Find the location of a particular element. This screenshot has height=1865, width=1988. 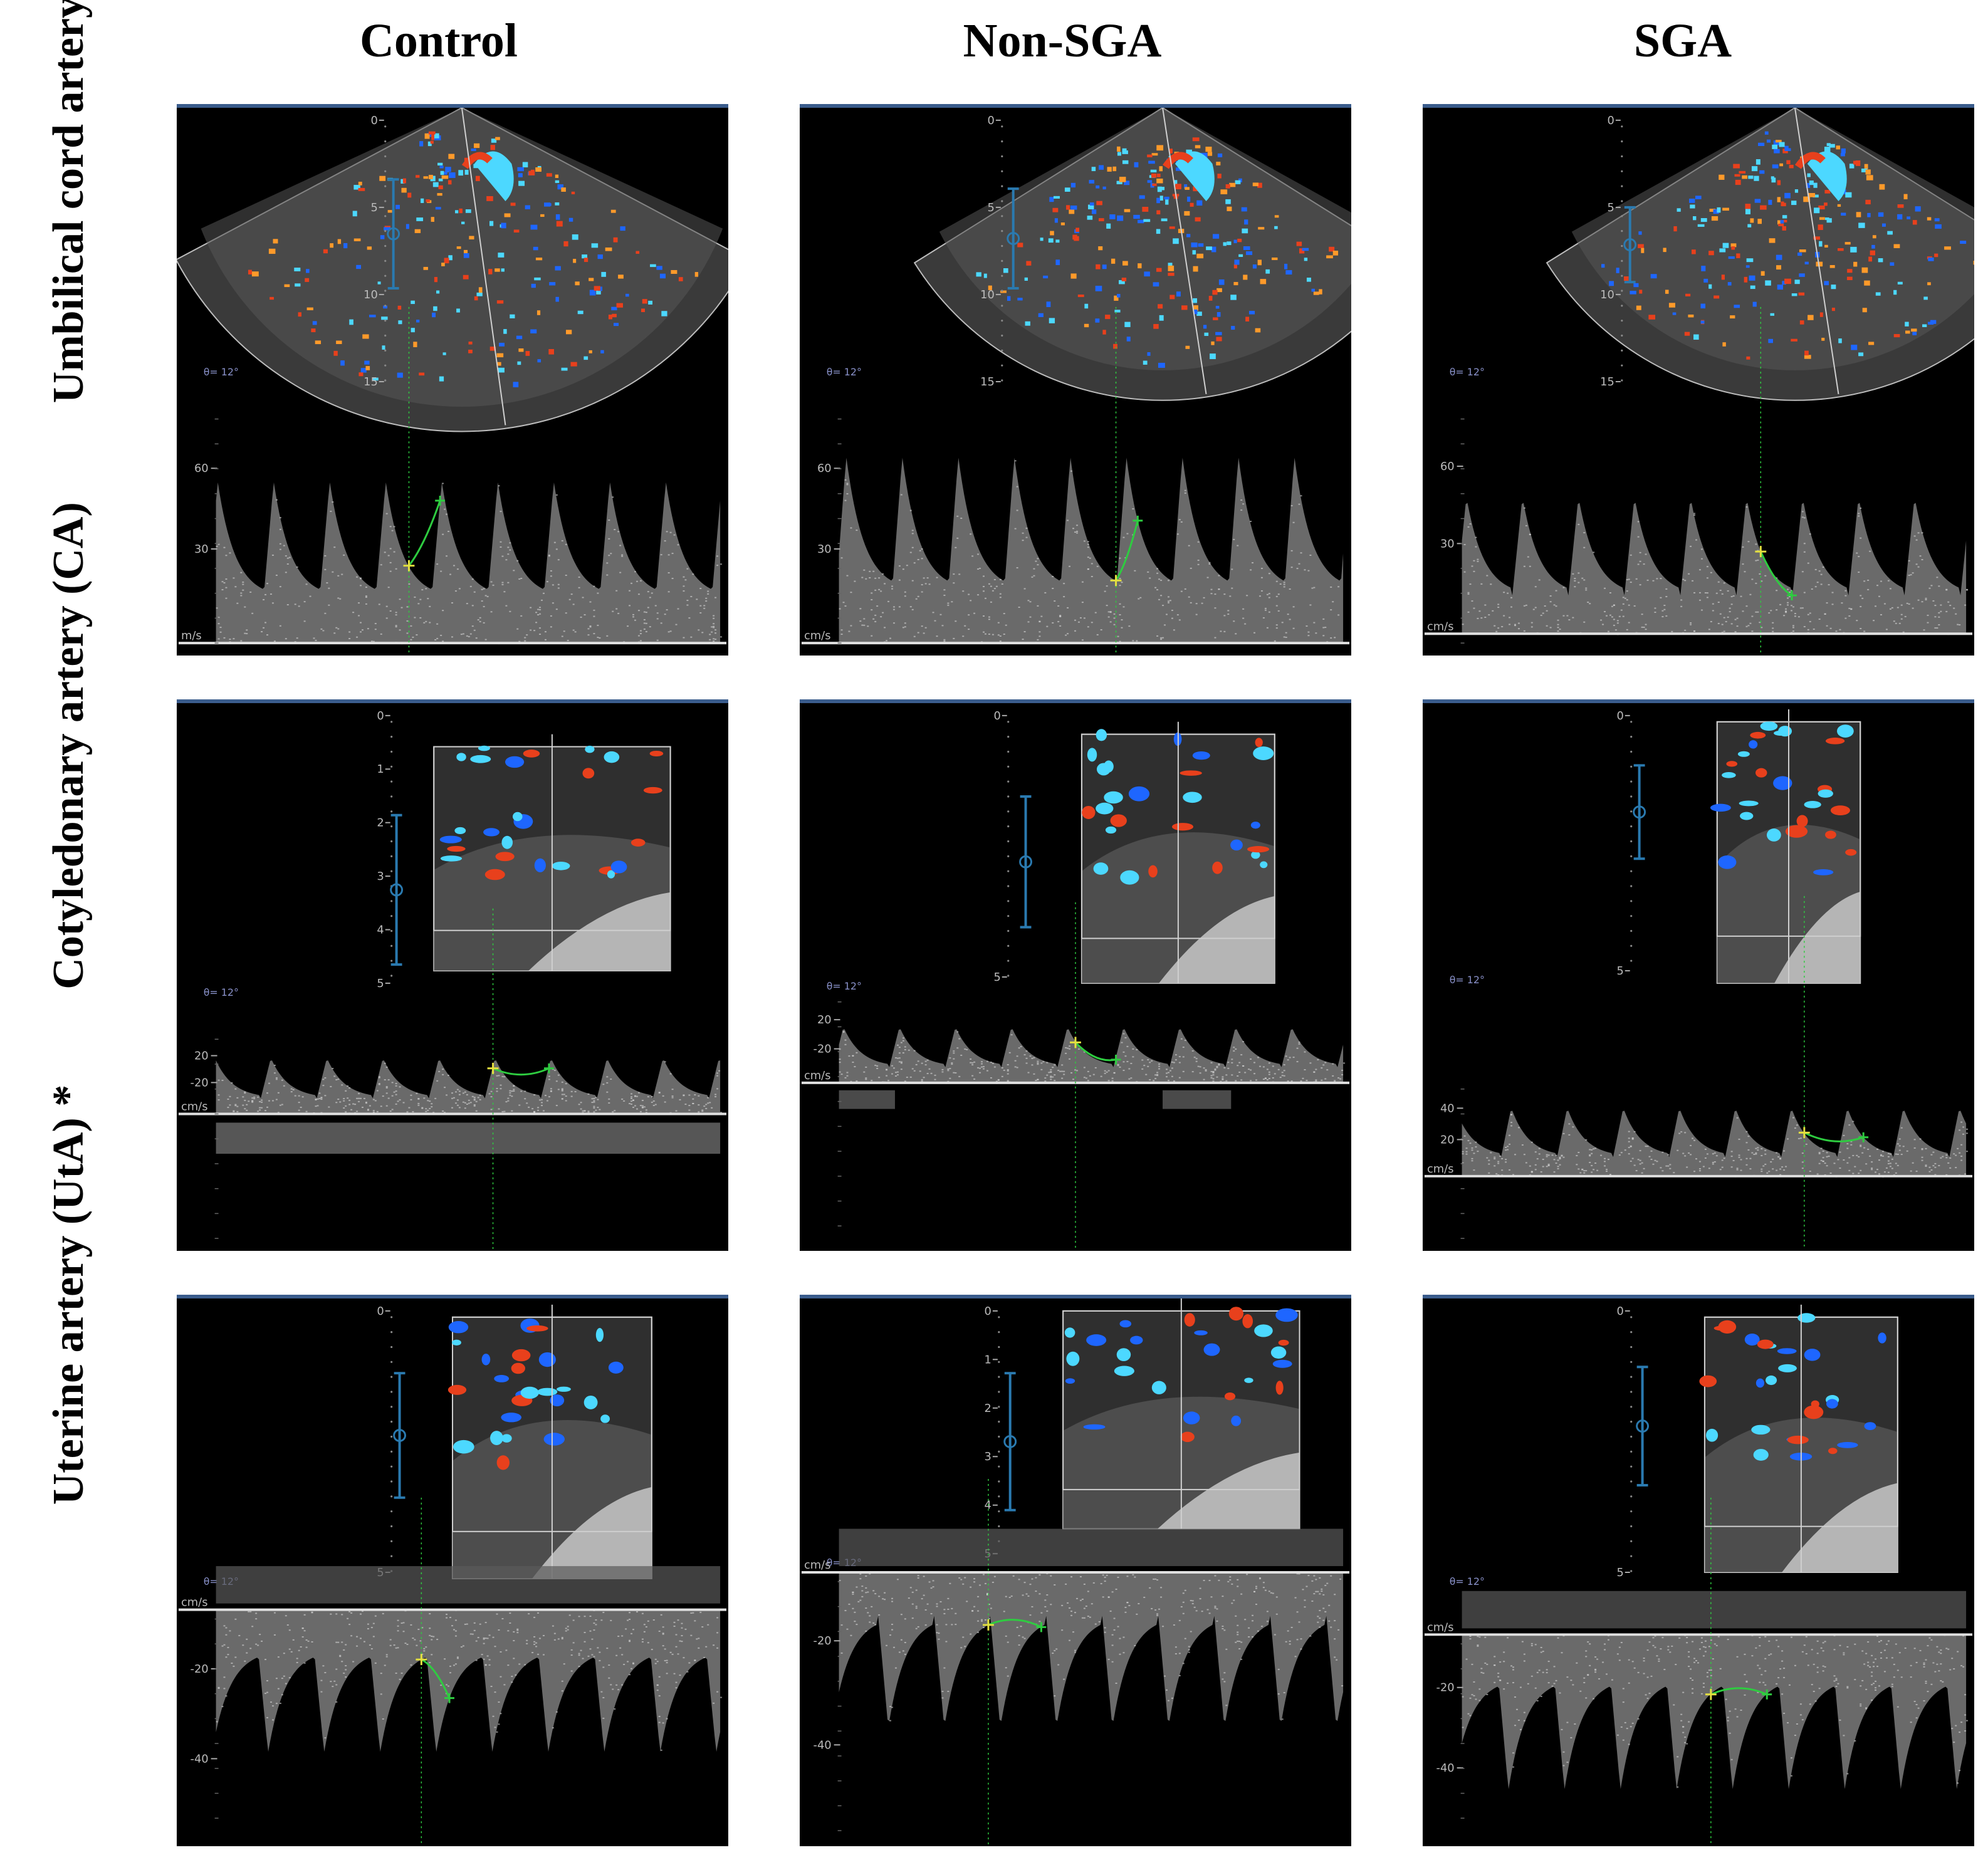

peak-caliper is located at coordinates (1804, 1133).